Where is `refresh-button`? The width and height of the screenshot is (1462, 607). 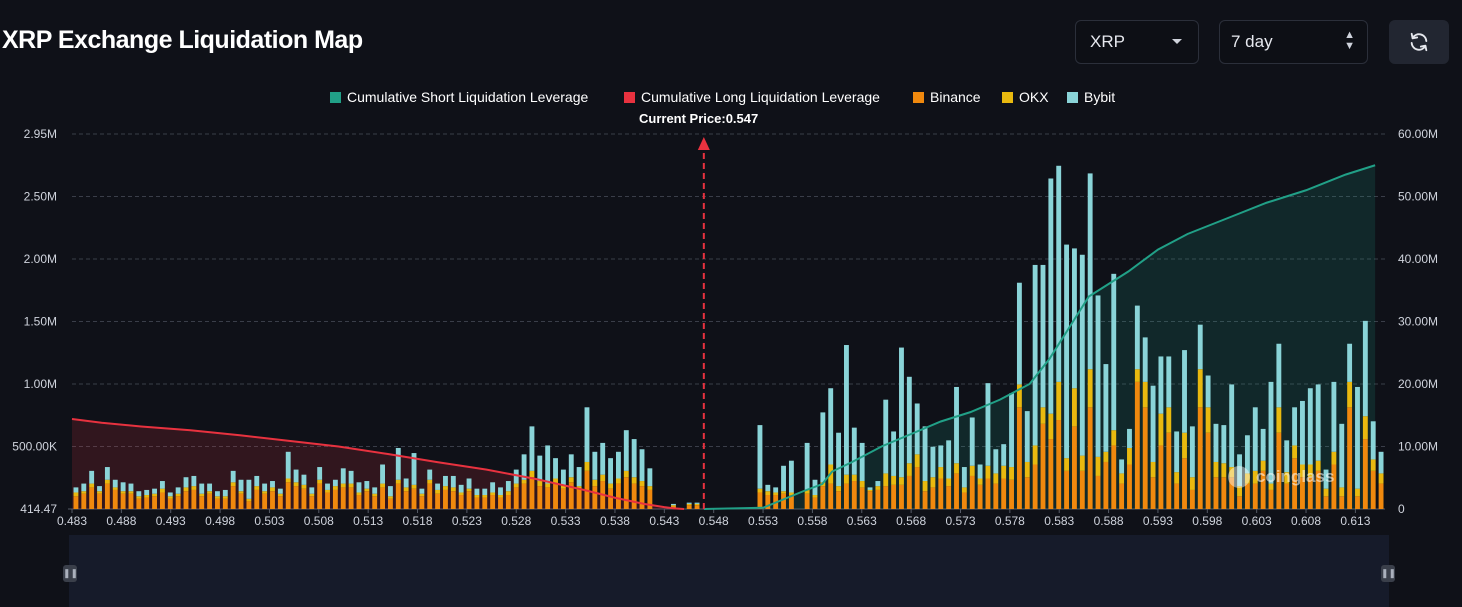
refresh-button is located at coordinates (1419, 42).